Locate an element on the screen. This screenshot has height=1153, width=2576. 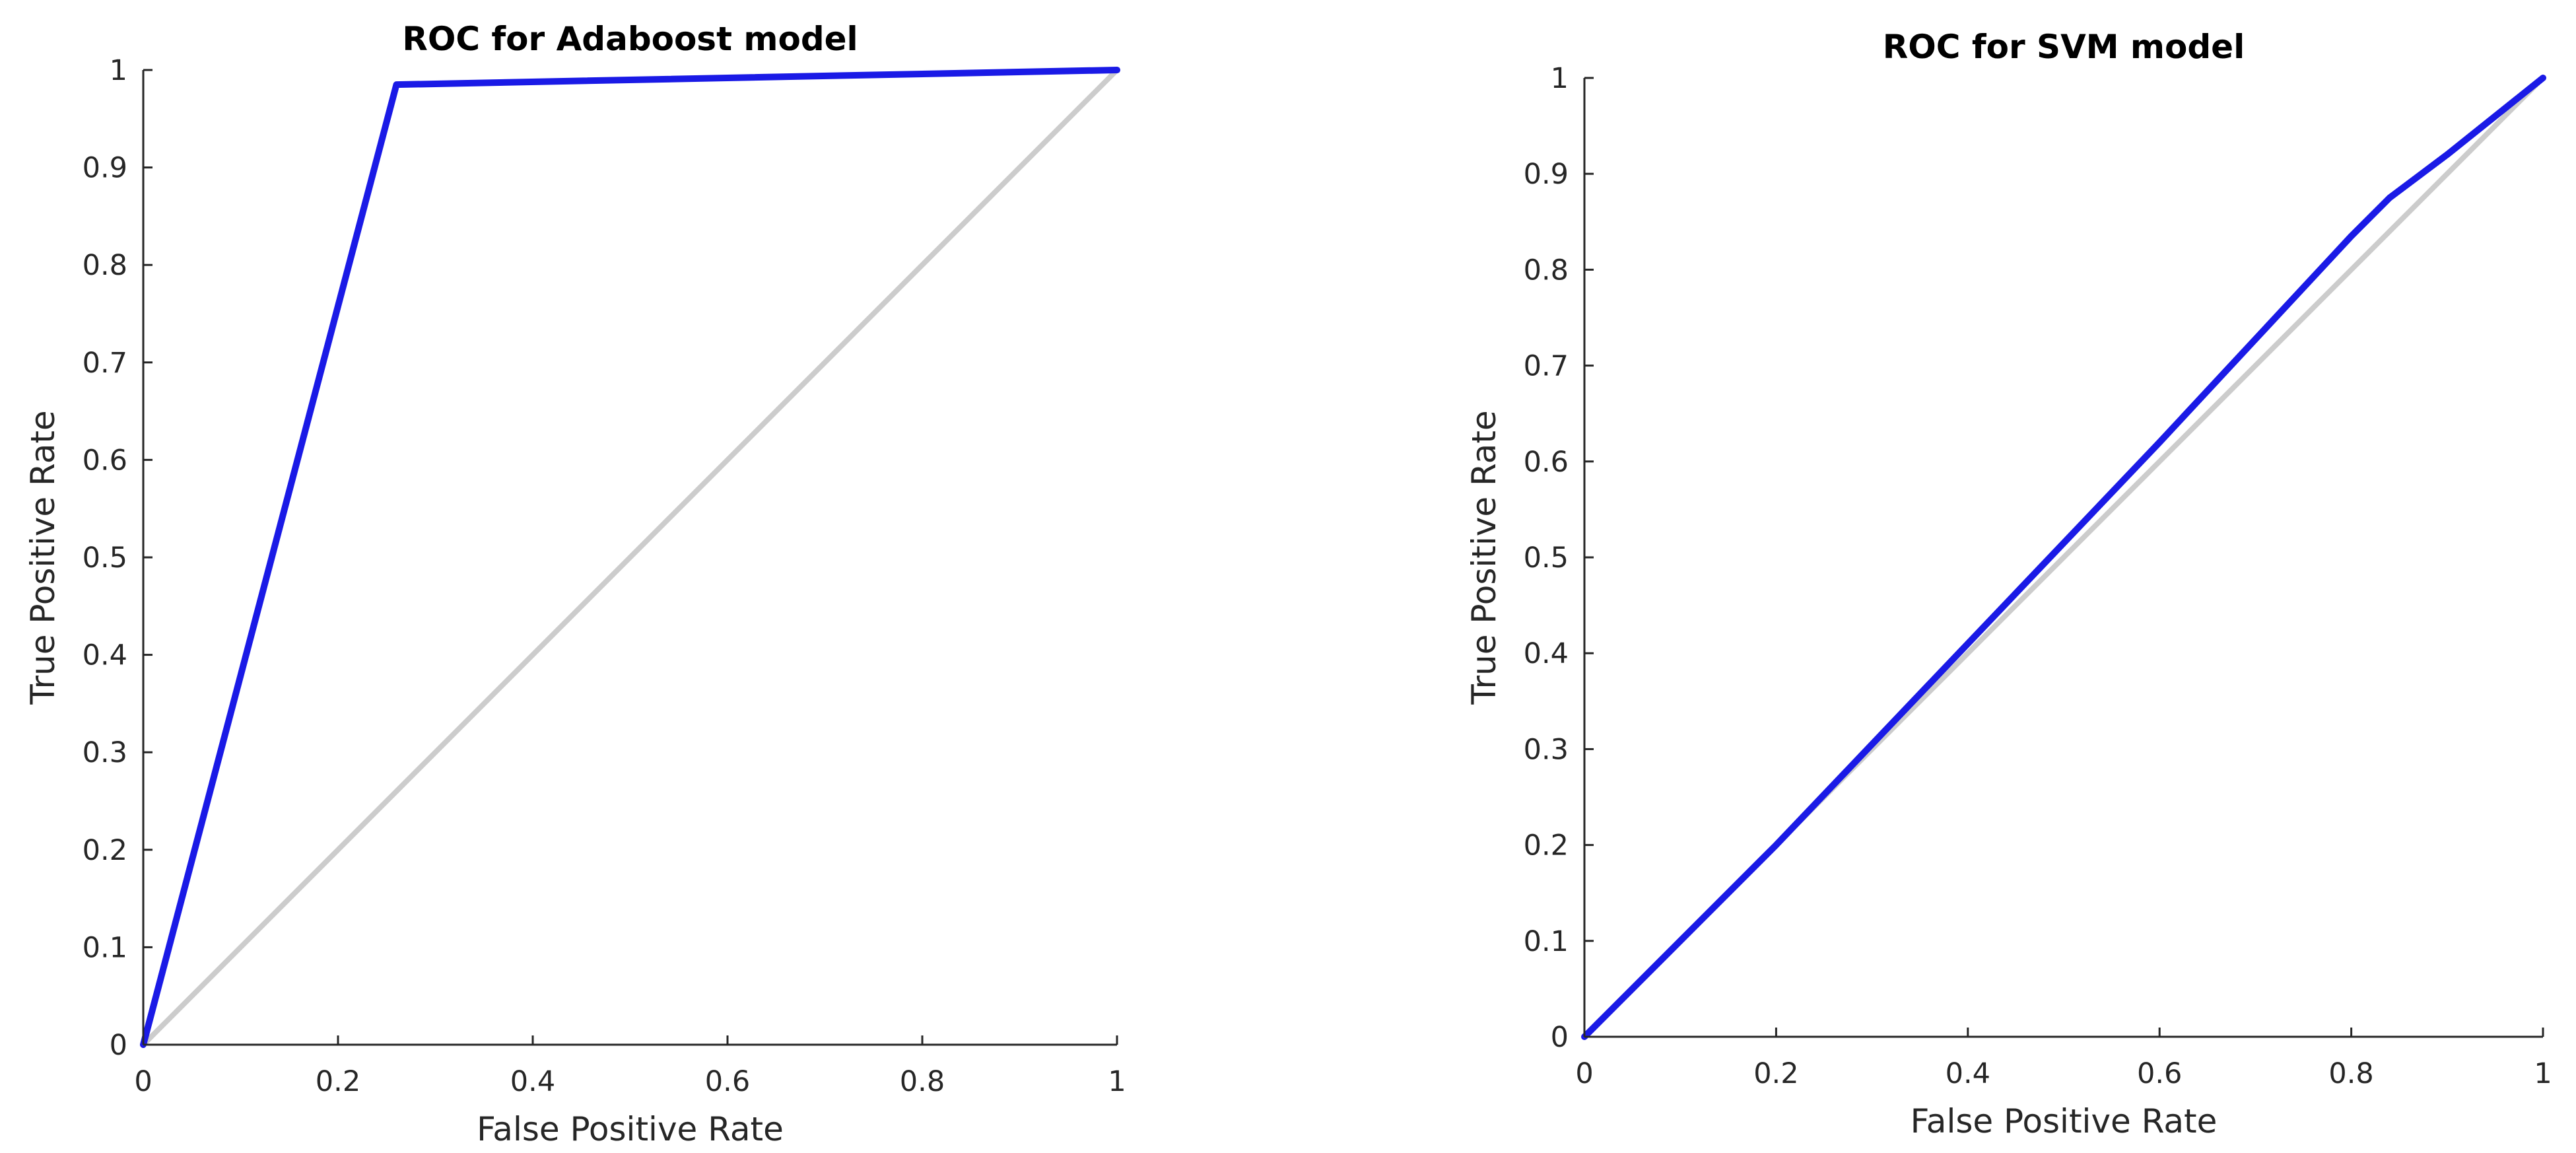
chart-title: ROC for SVM model is located at coordinates (2064, 47).